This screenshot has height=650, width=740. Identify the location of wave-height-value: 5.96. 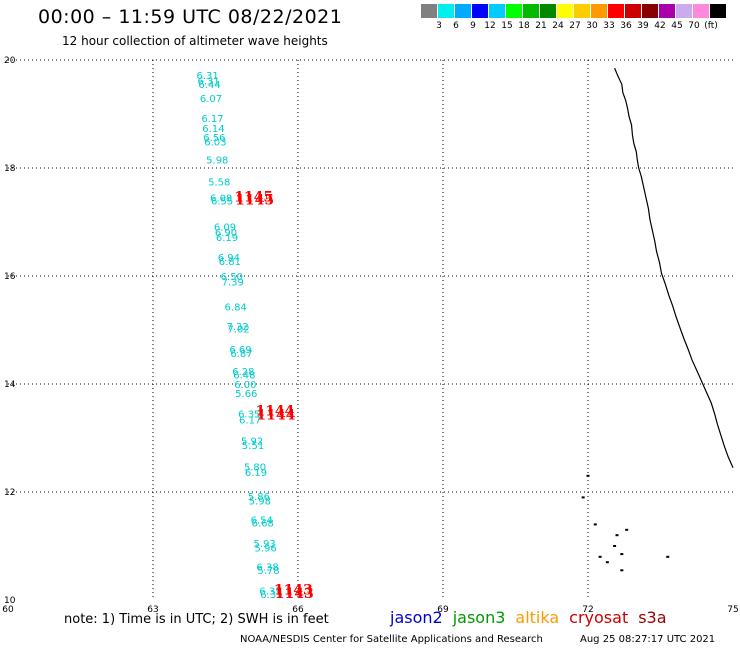
(266, 548).